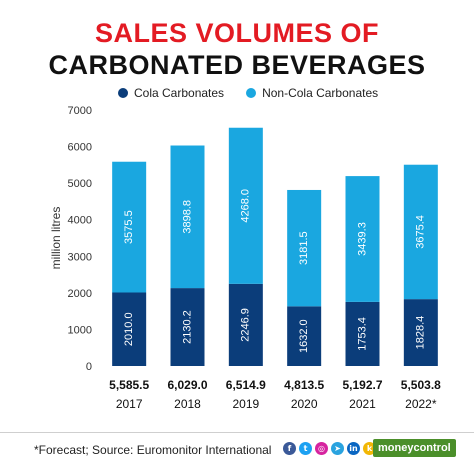 The image size is (474, 475). I want to click on total-label: 5,192.7, so click(362, 385).